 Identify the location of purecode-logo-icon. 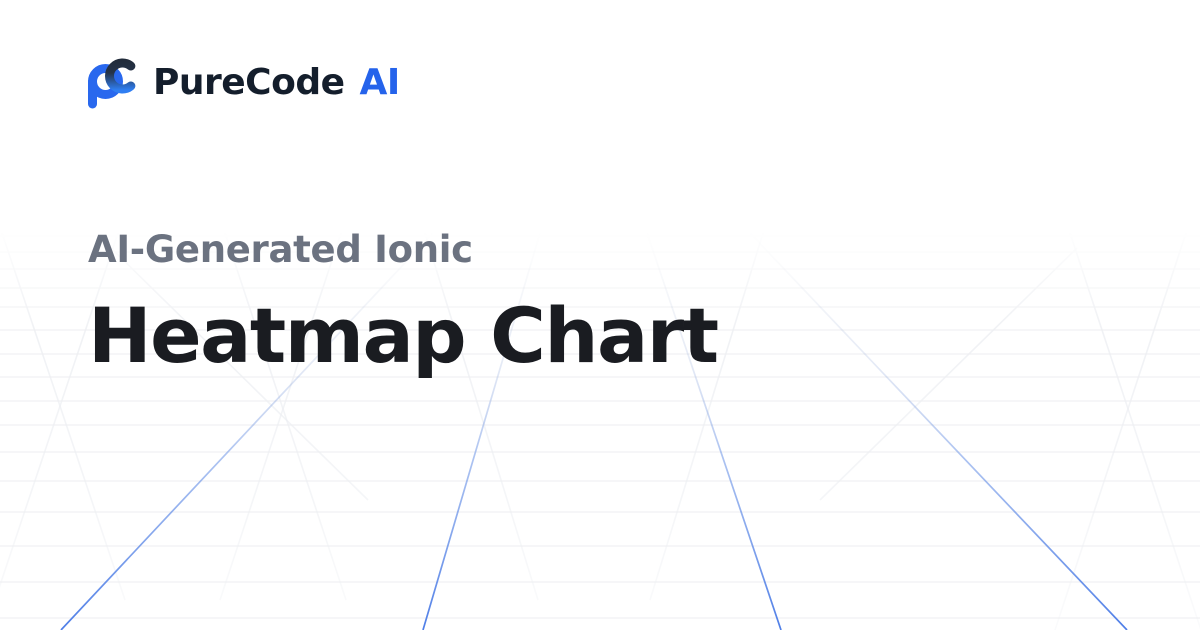
(112, 83).